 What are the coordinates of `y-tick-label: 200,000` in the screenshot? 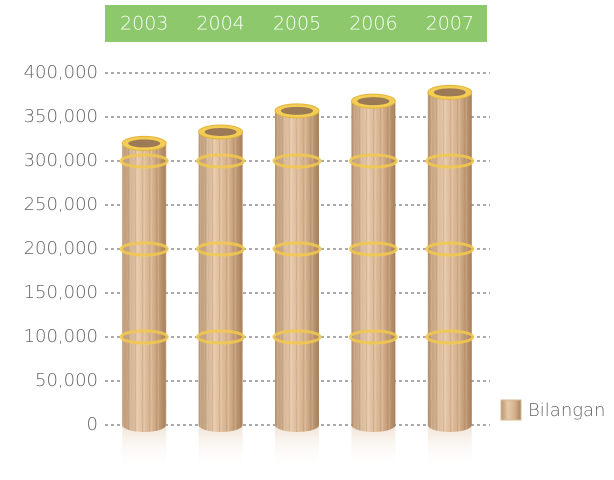 It's located at (61, 248).